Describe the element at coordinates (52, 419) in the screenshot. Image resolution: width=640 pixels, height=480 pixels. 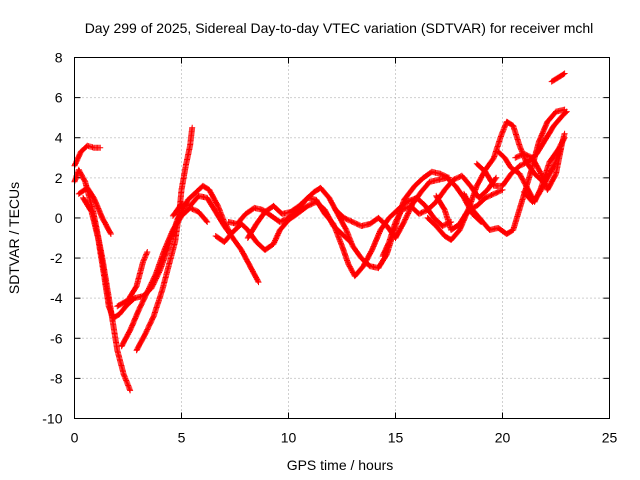
I see `y-tick-label: -10` at that location.